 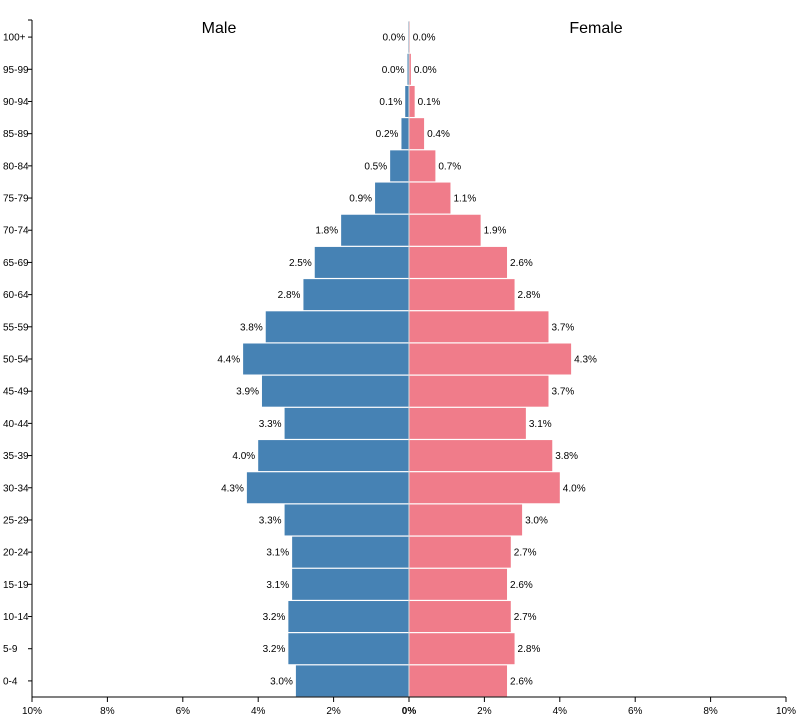 What do you see at coordinates (247, 392) in the screenshot?
I see `male-value-label: 3.9%` at bounding box center [247, 392].